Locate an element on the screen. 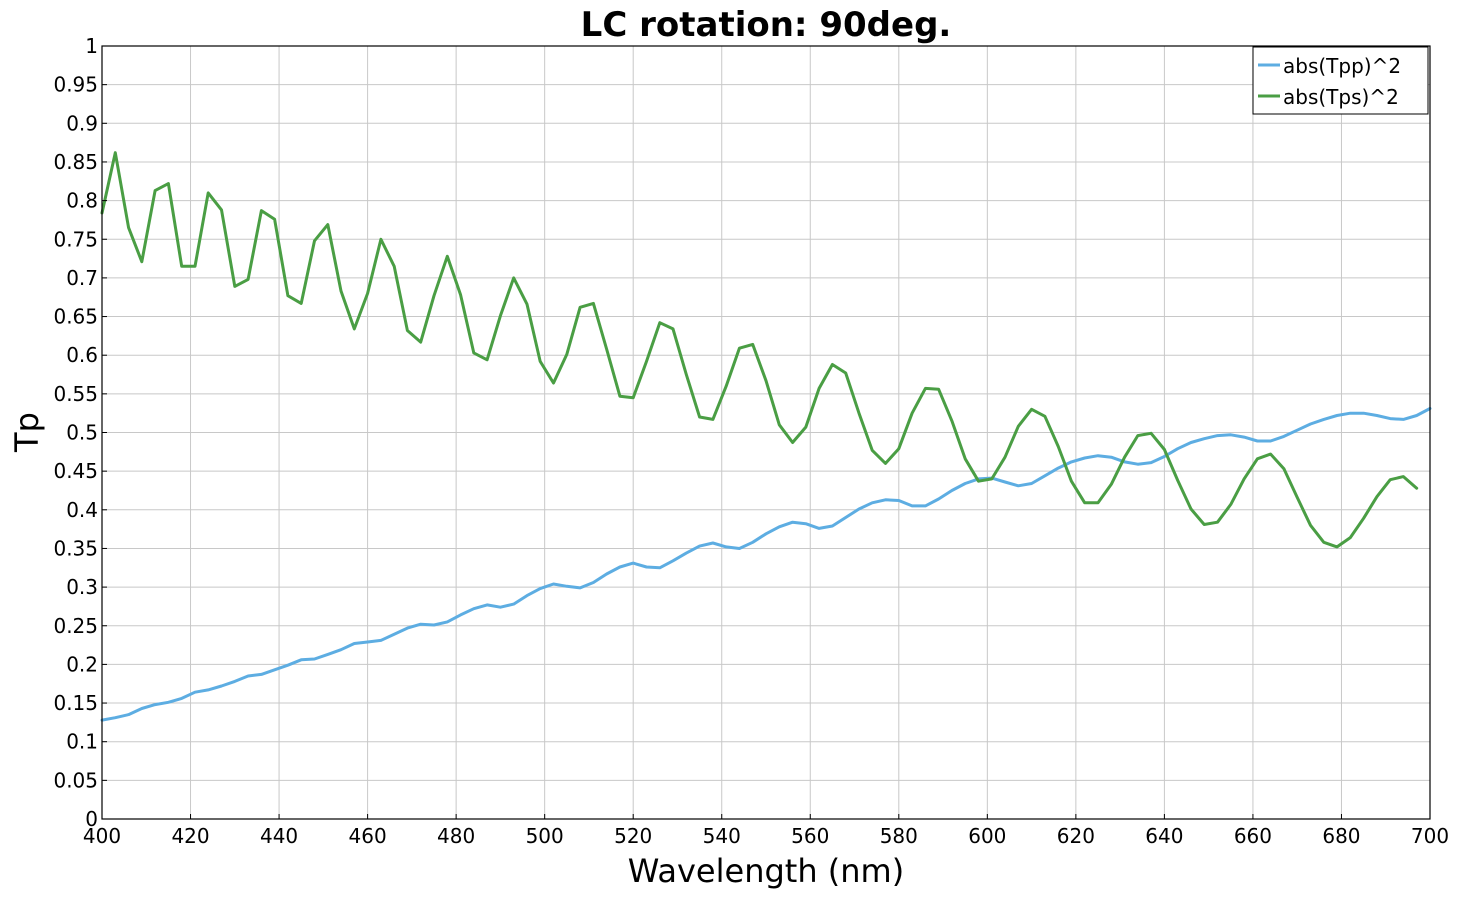 The width and height of the screenshot is (1460, 898). x-tick-label: 540 is located at coordinates (722, 836).